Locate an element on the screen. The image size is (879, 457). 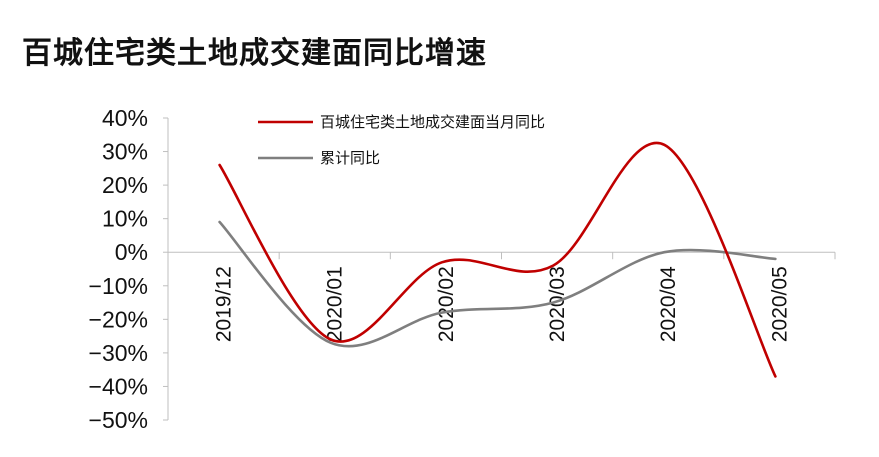
y-tick-label: 30% is located at coordinates (125, 152).